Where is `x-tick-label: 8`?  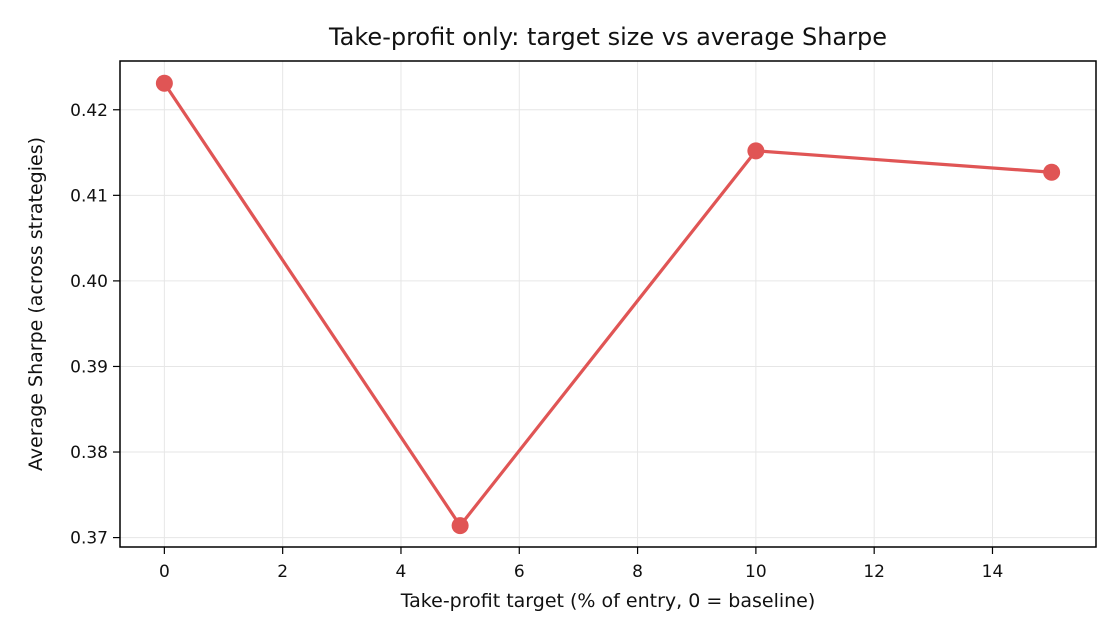
x-tick-label: 8 is located at coordinates (637, 572).